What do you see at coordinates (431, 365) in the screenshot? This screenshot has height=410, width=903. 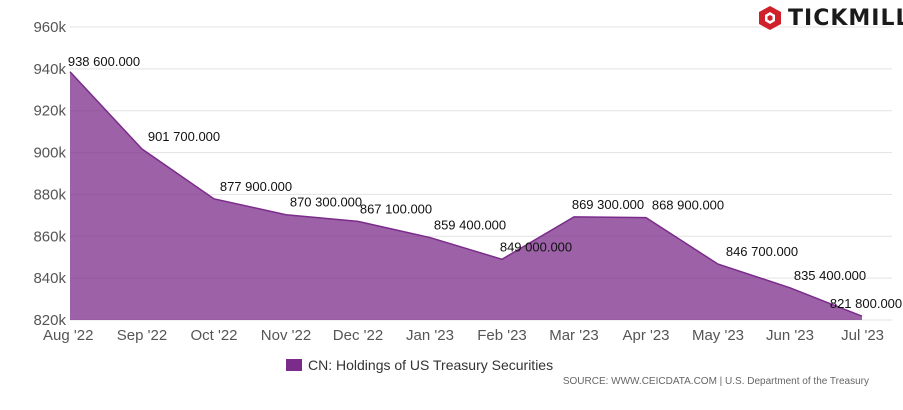 I see `legend-label: CN: Holdings of US Treasury Securities` at bounding box center [431, 365].